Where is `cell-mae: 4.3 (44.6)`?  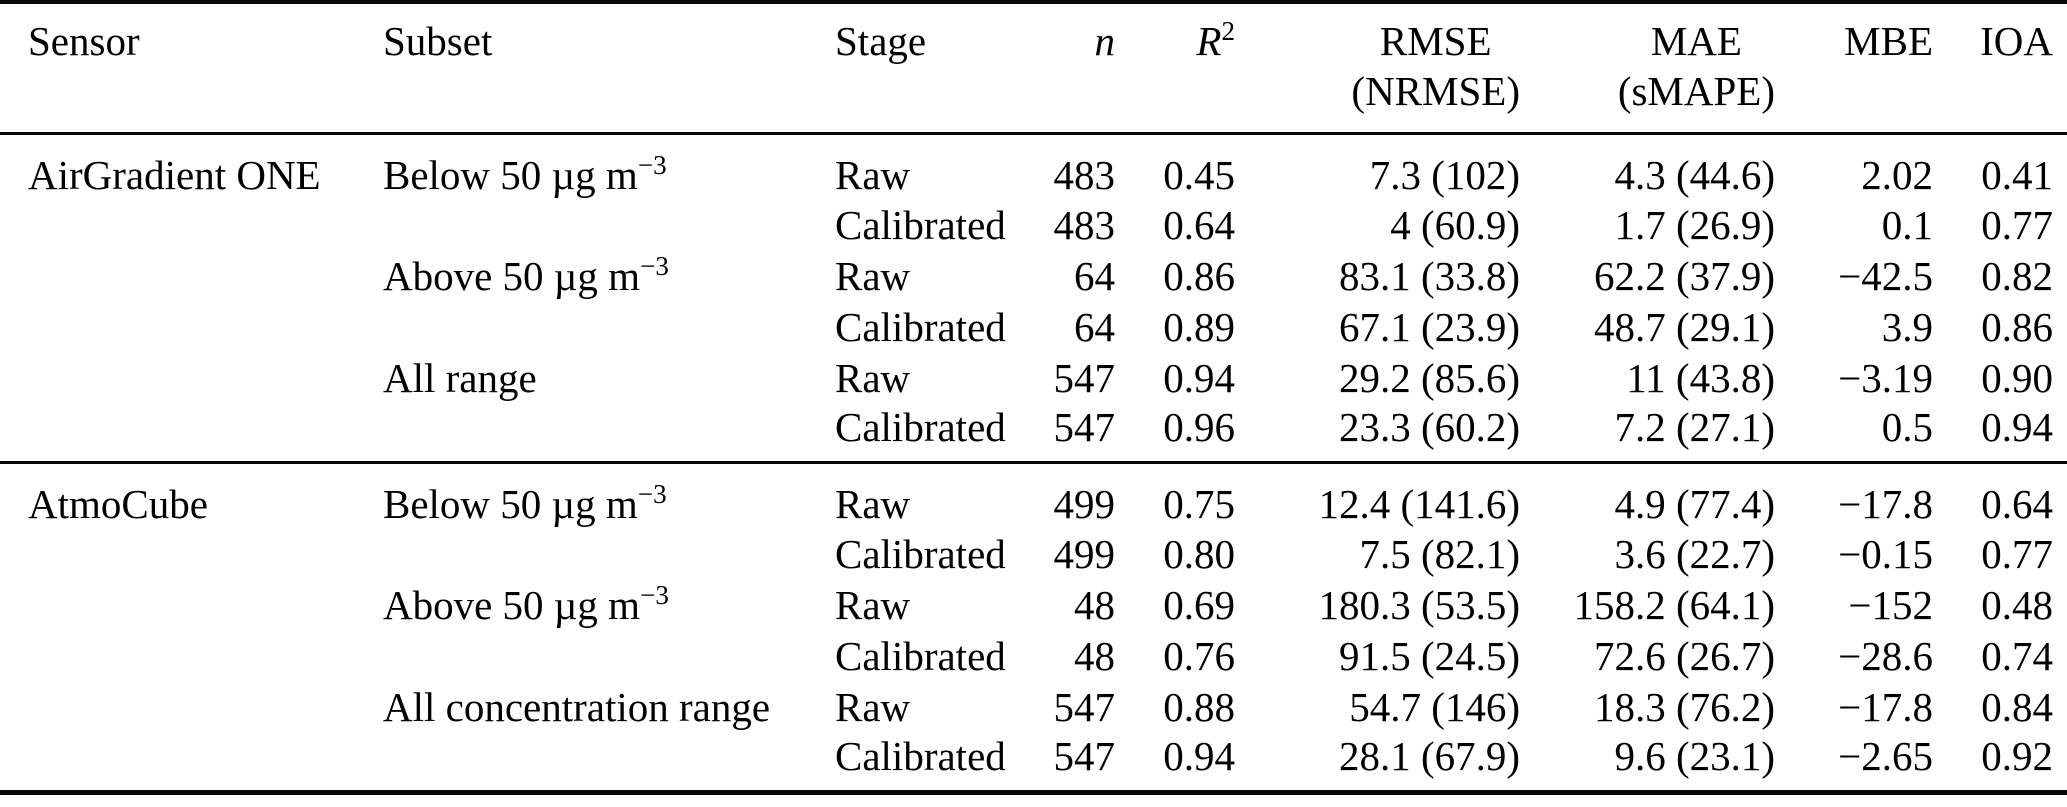
cell-mae: 4.3 (44.6) is located at coordinates (1694, 175).